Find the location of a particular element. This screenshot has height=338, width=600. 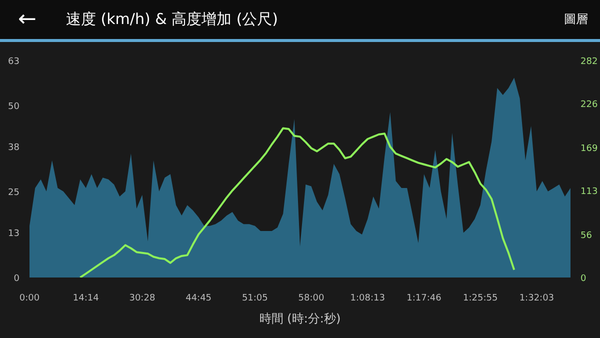

x-tick-label: 51:05 is located at coordinates (255, 299).